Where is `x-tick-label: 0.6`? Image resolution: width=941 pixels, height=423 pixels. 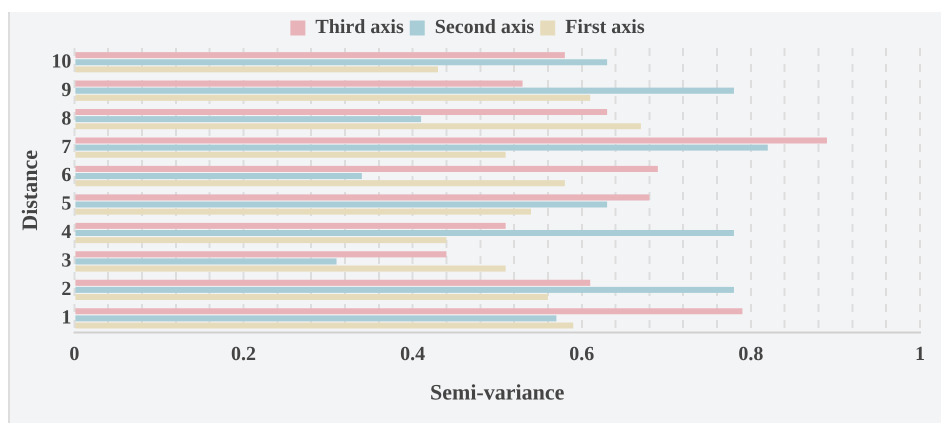
x-tick-label: 0.6 is located at coordinates (581, 353).